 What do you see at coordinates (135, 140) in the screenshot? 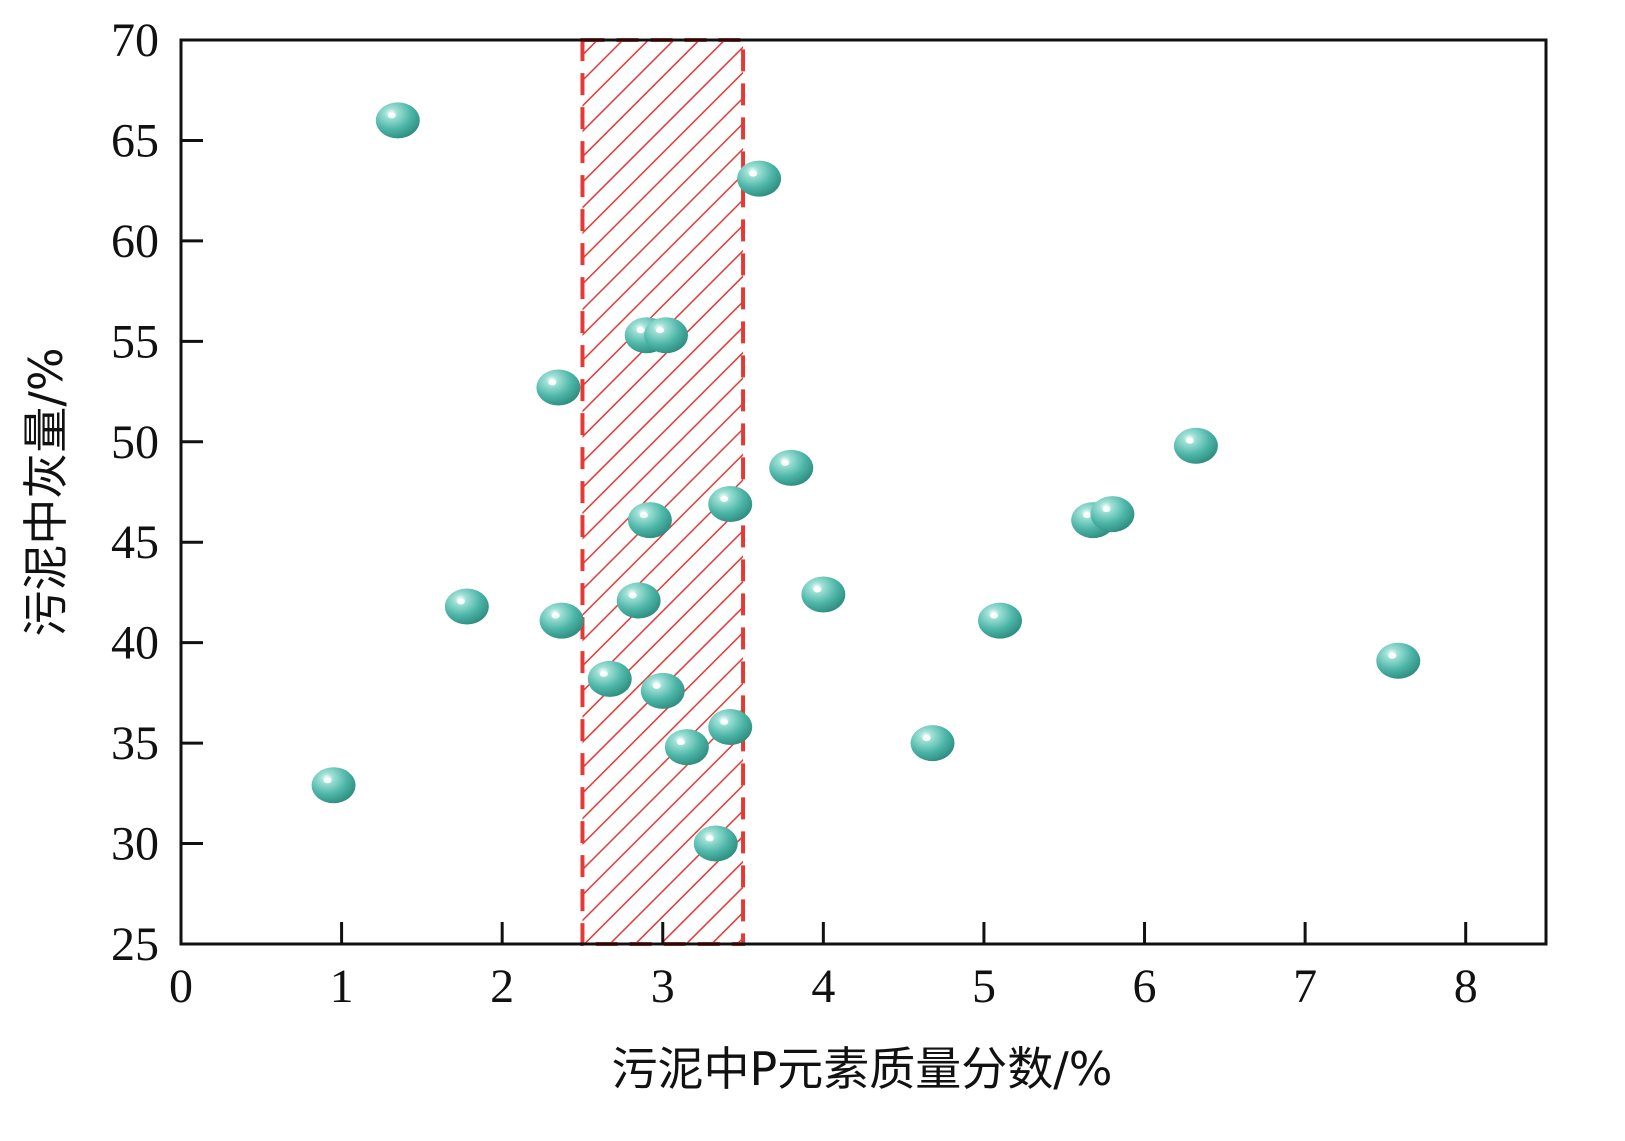
I see `y-tick-label: 65` at bounding box center [135, 140].